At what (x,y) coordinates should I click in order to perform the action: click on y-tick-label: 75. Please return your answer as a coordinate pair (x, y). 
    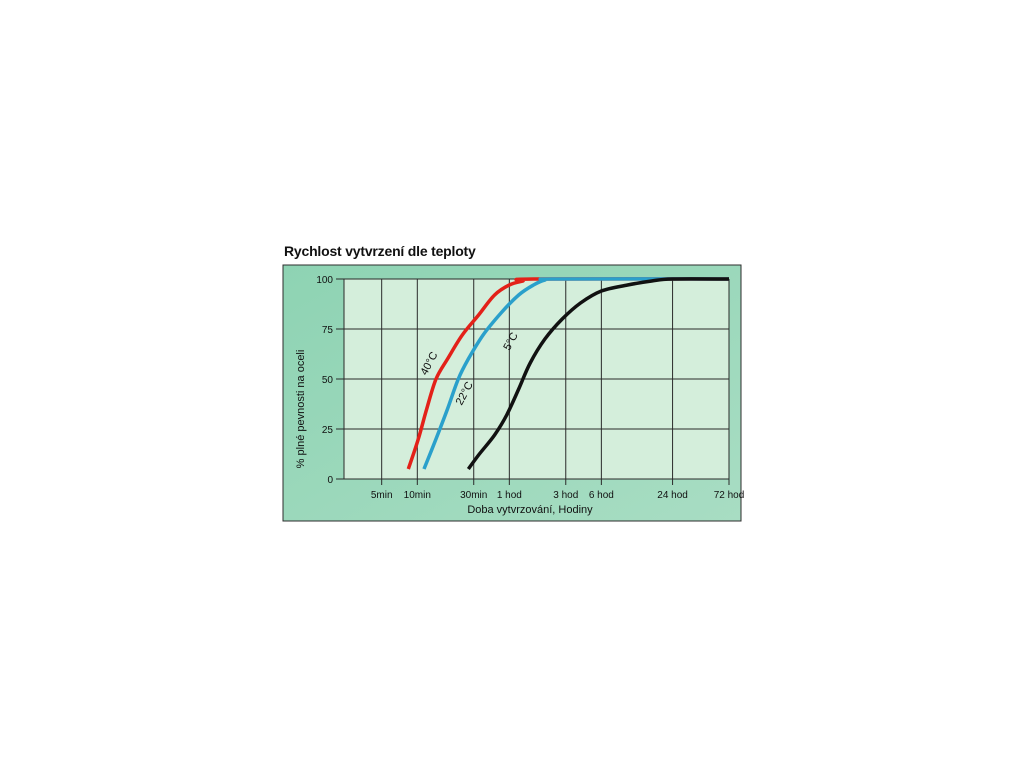
    Looking at the image, I should click on (328, 330).